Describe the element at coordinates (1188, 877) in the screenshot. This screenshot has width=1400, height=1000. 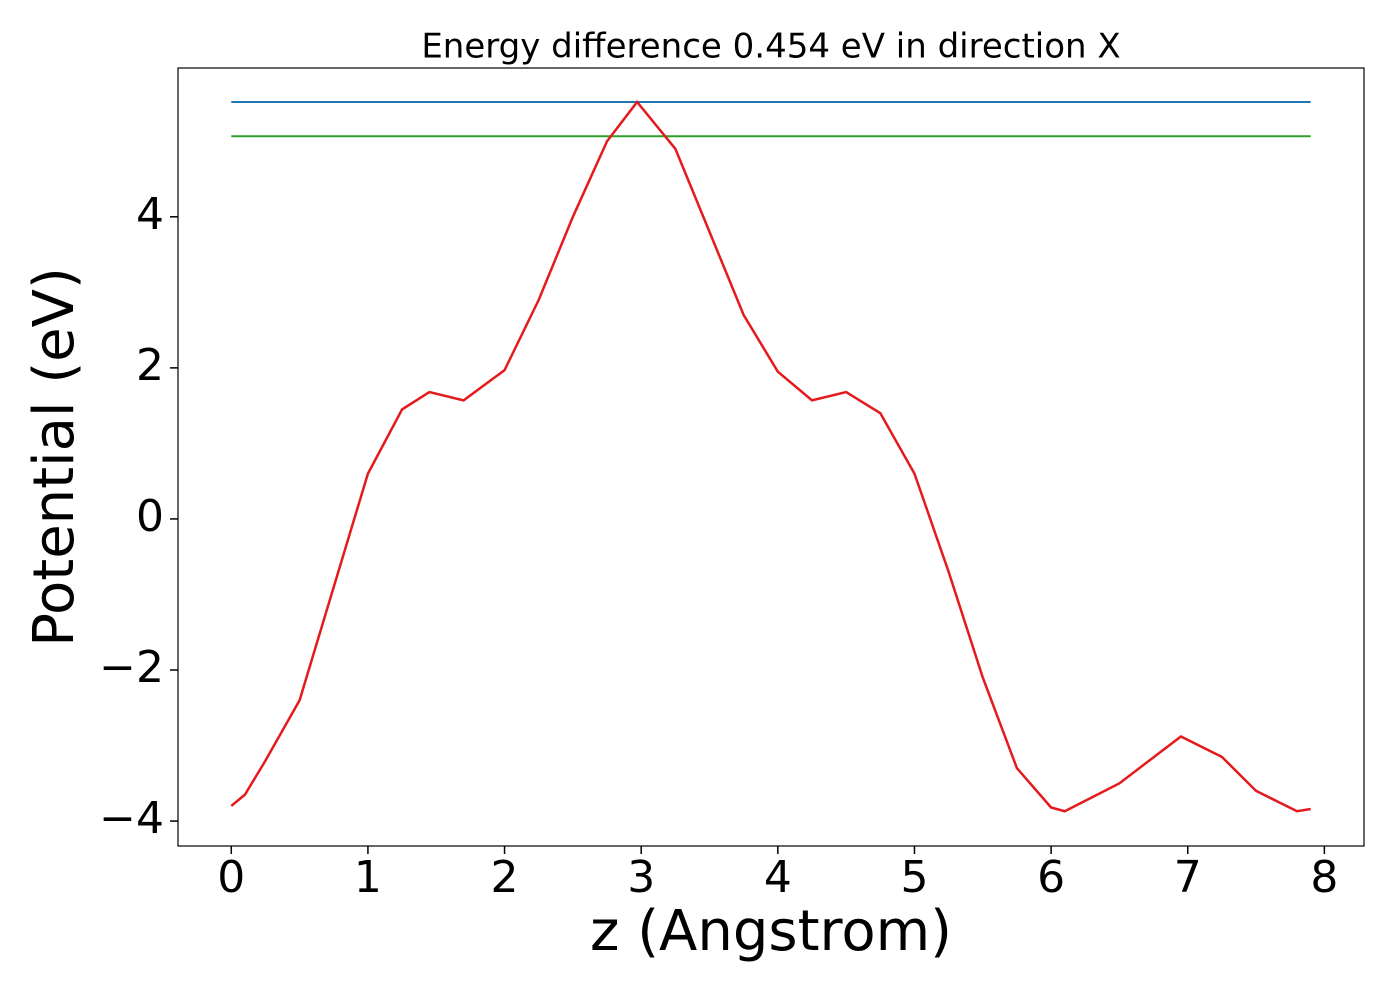
I see `x-tick-label: 7` at that location.